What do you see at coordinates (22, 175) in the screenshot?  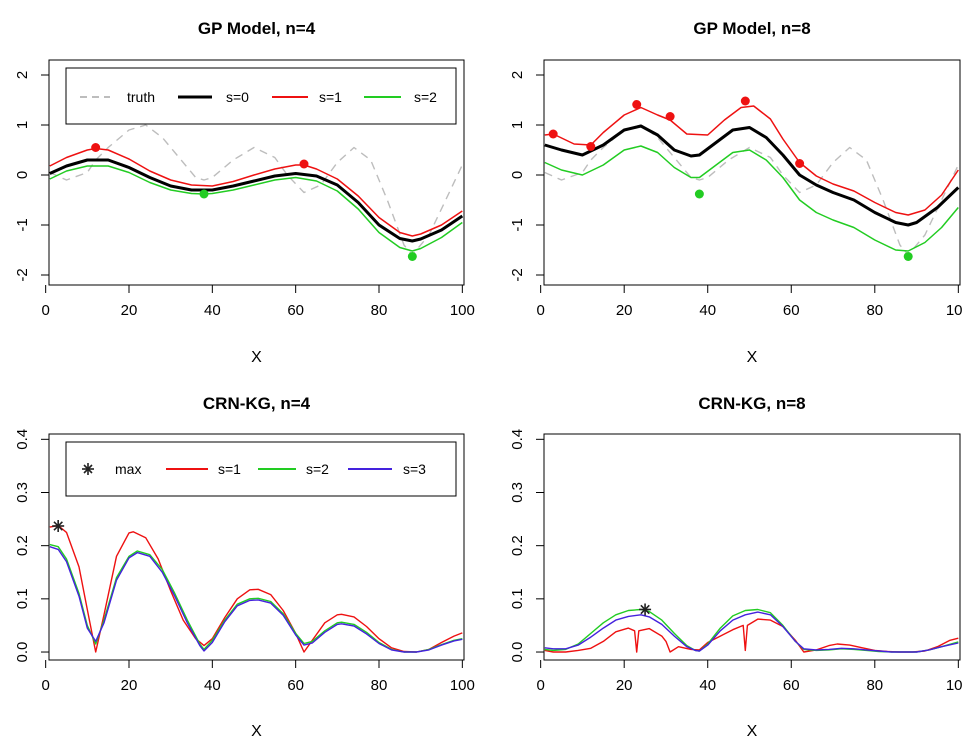 I see `y-tick-label: 0` at bounding box center [22, 175].